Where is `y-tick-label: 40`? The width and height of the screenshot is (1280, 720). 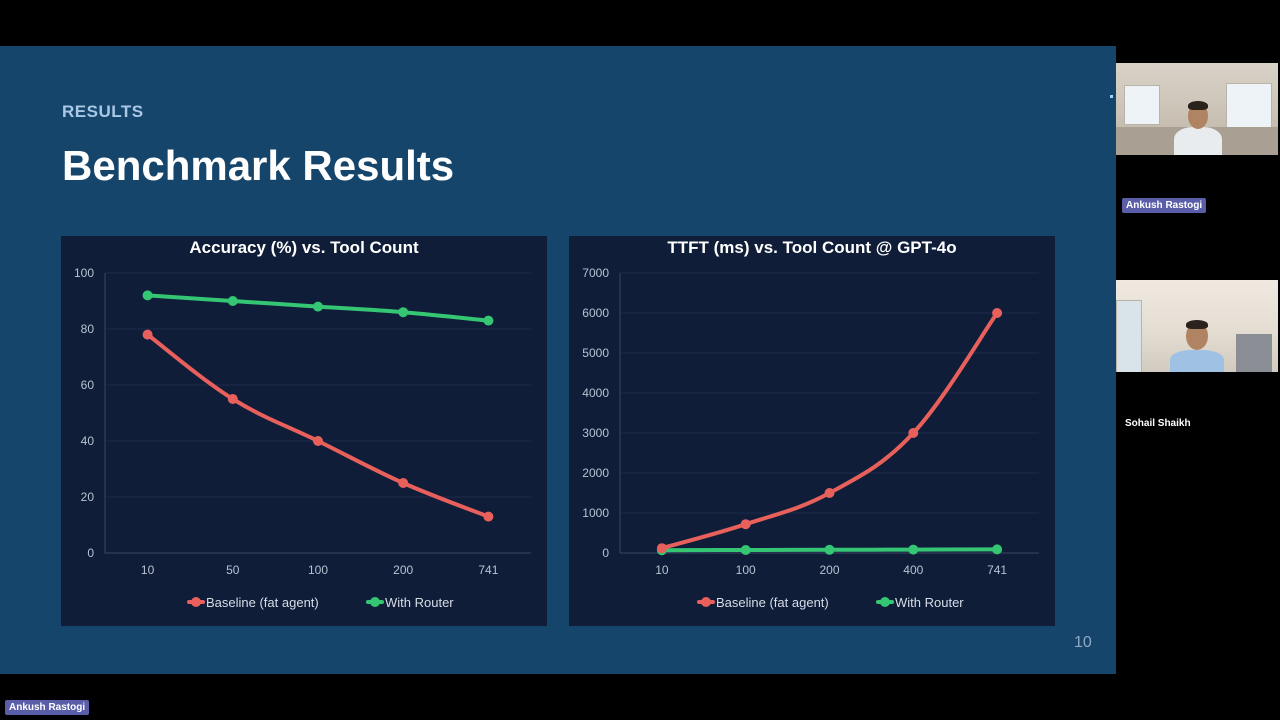 y-tick-label: 40 is located at coordinates (88, 441).